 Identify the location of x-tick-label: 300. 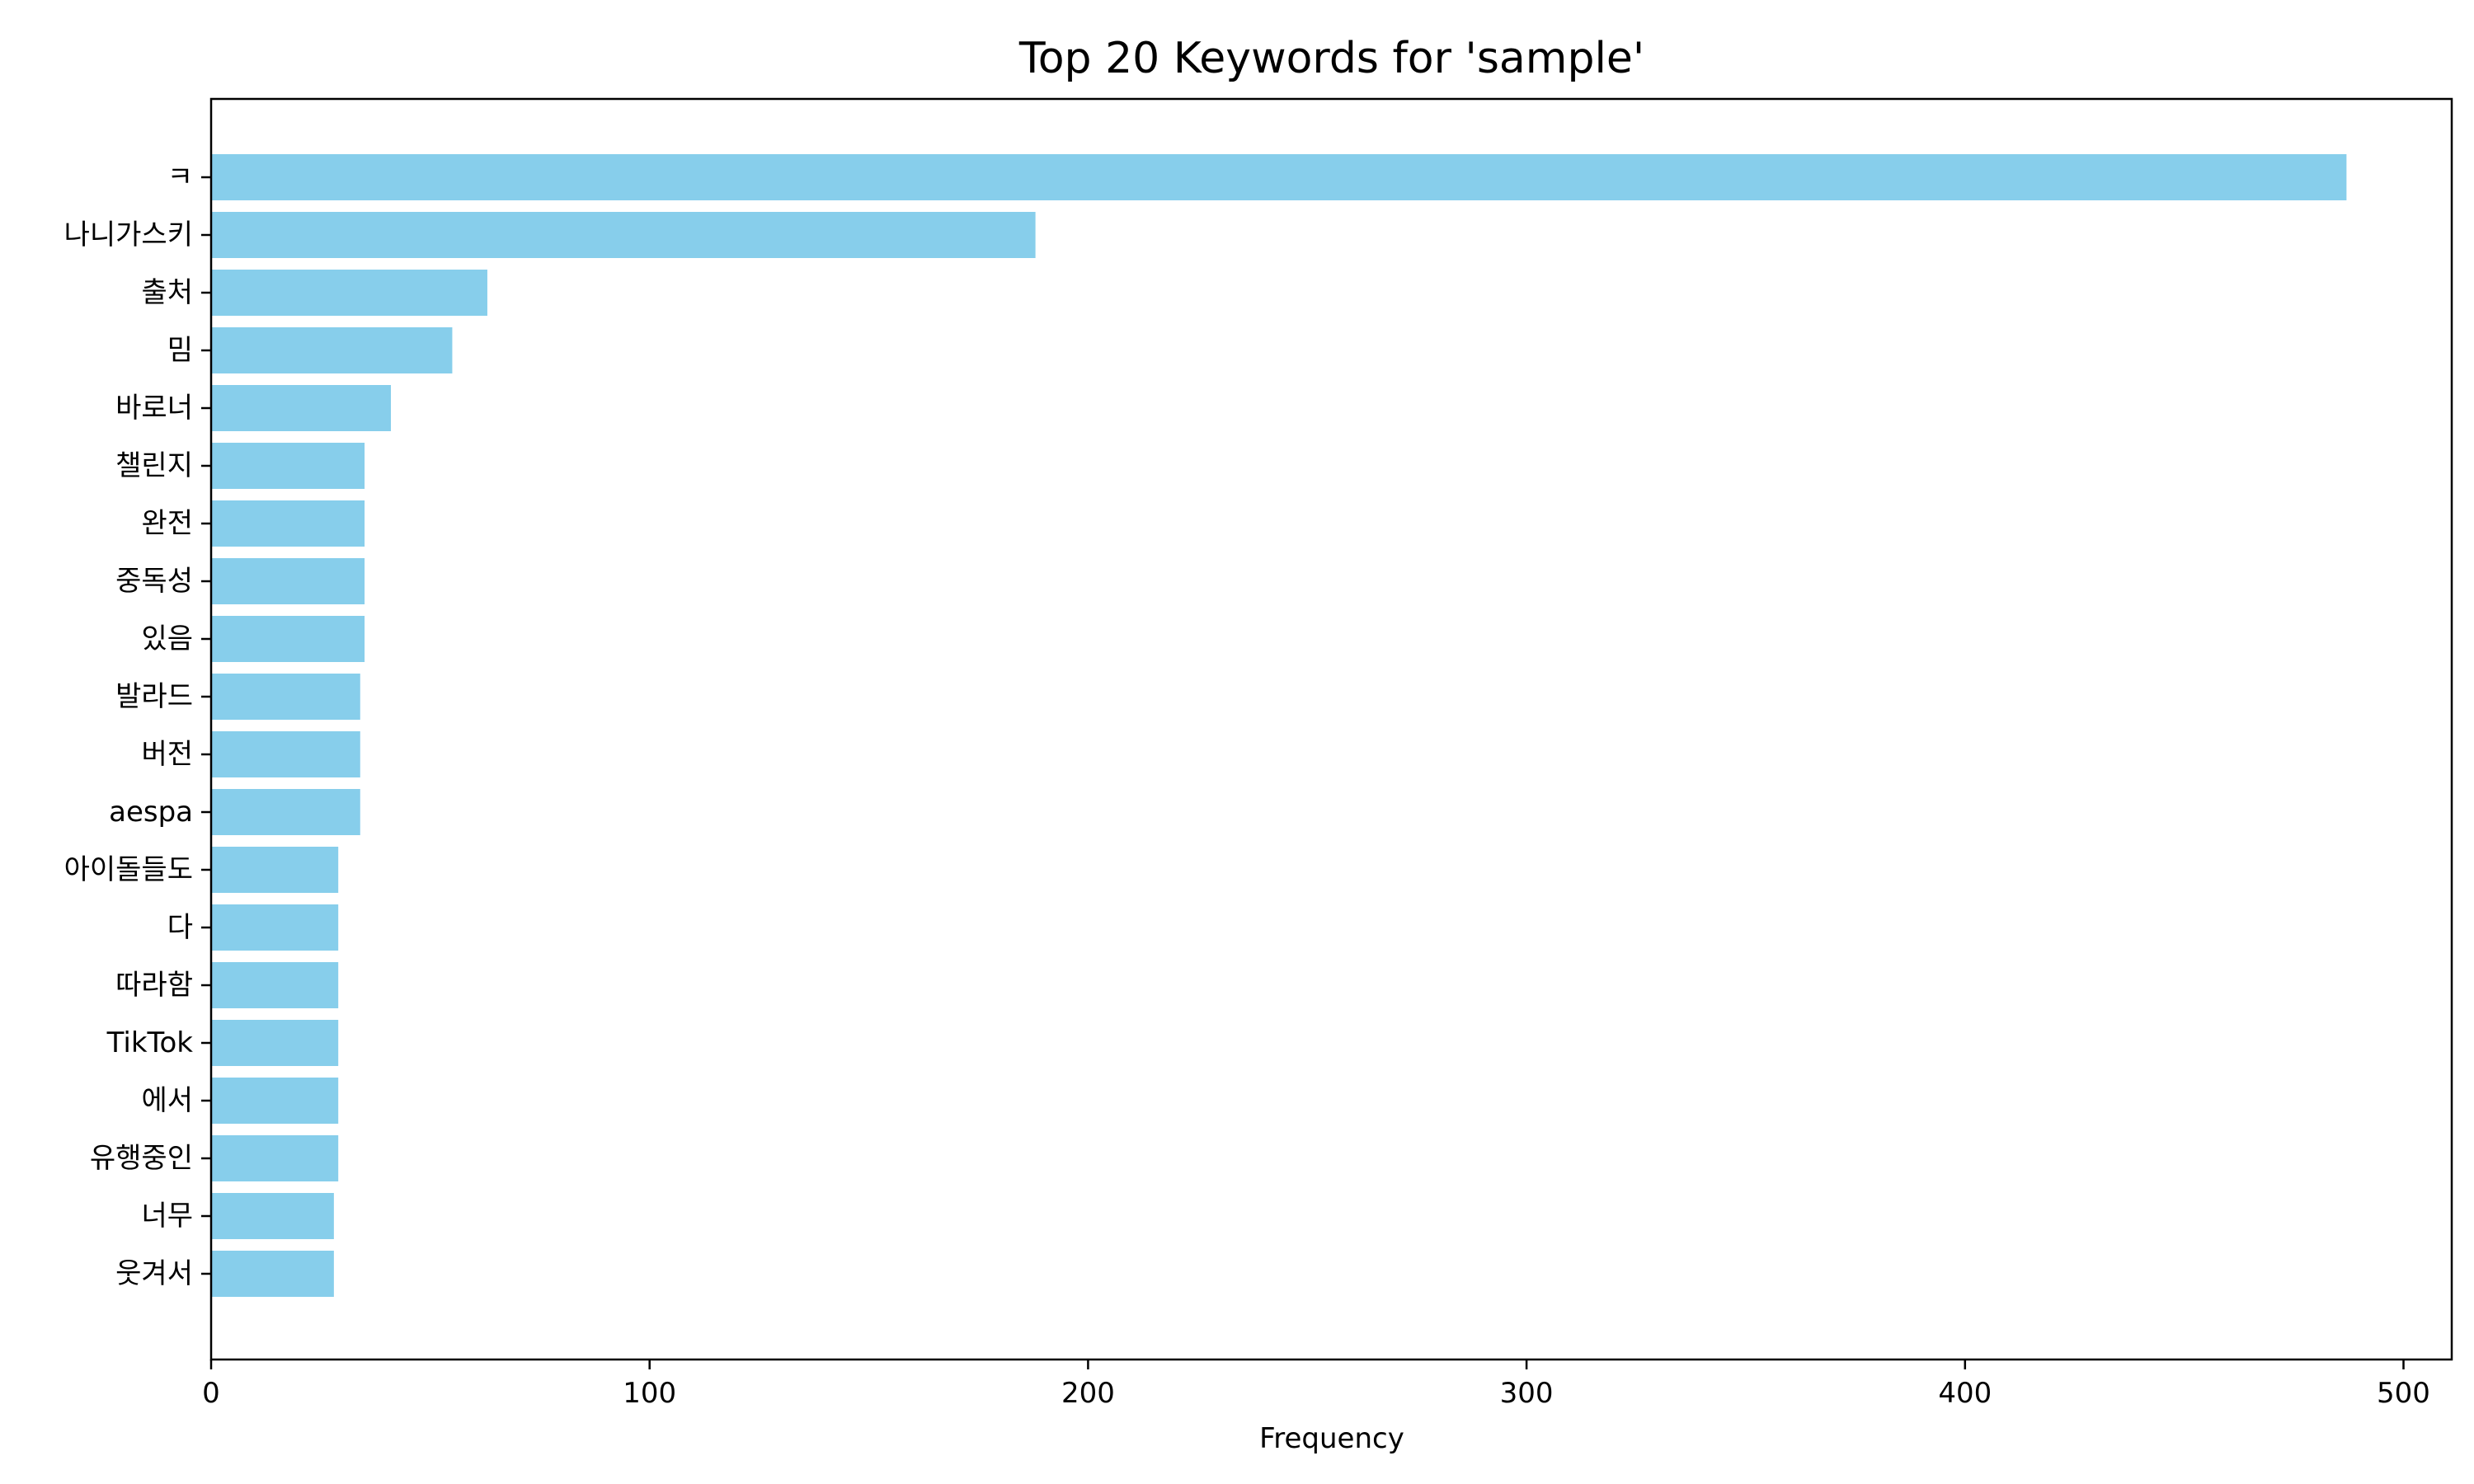
(1527, 1393).